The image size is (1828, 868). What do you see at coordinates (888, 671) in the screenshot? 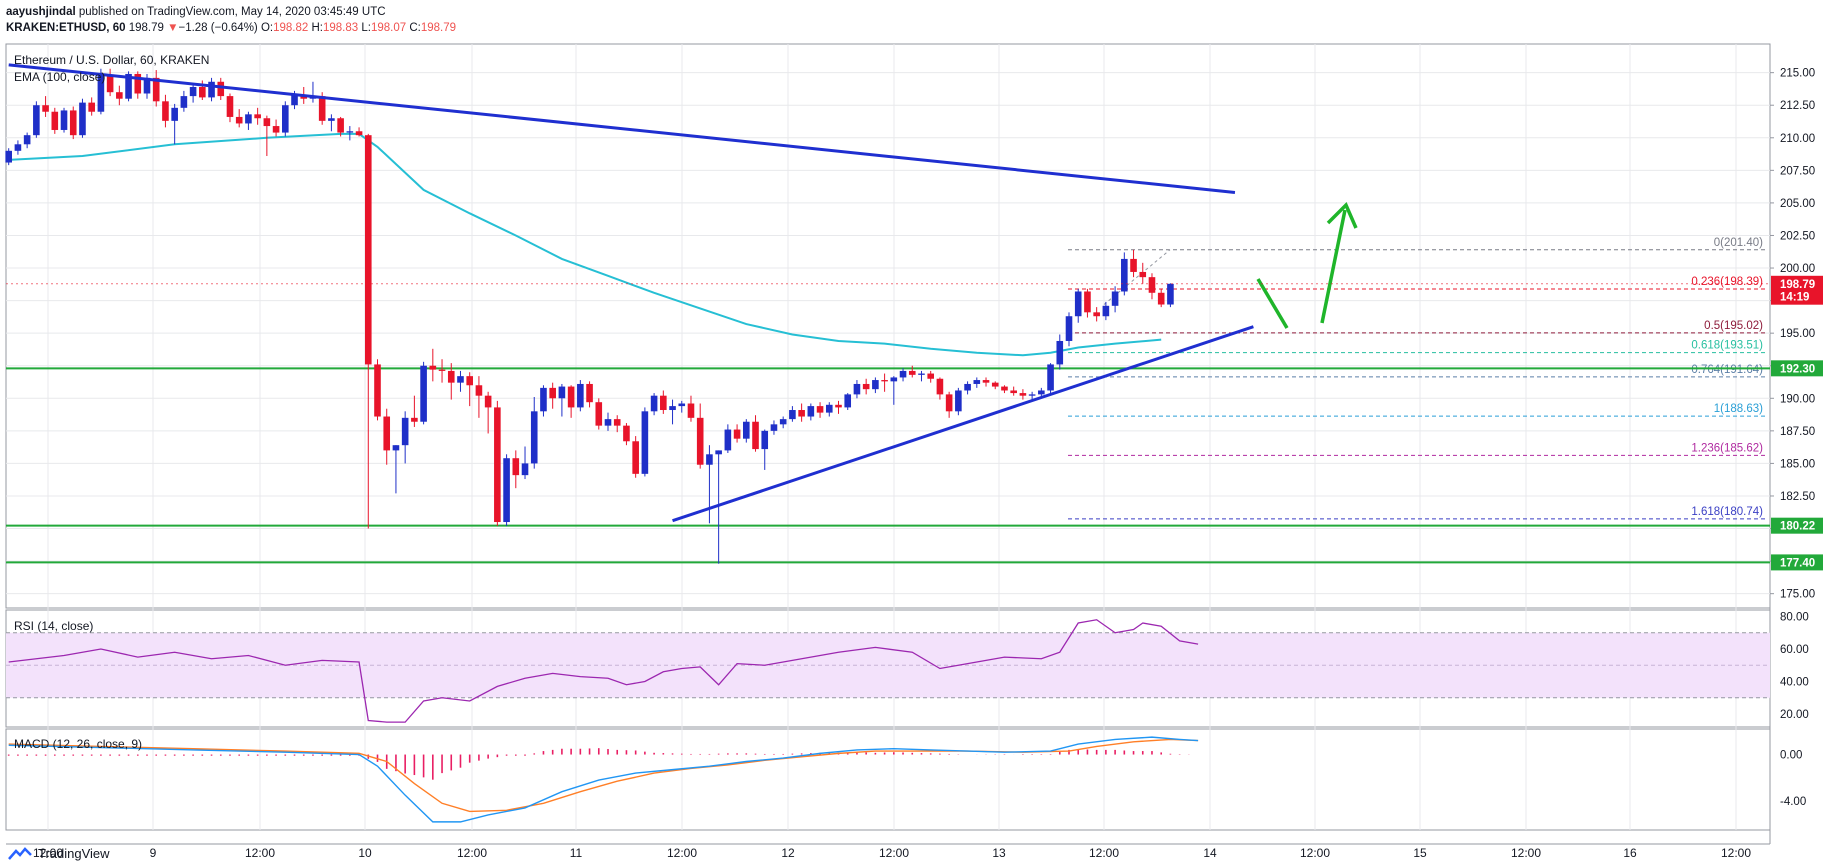
I see `rsi-pane` at bounding box center [888, 671].